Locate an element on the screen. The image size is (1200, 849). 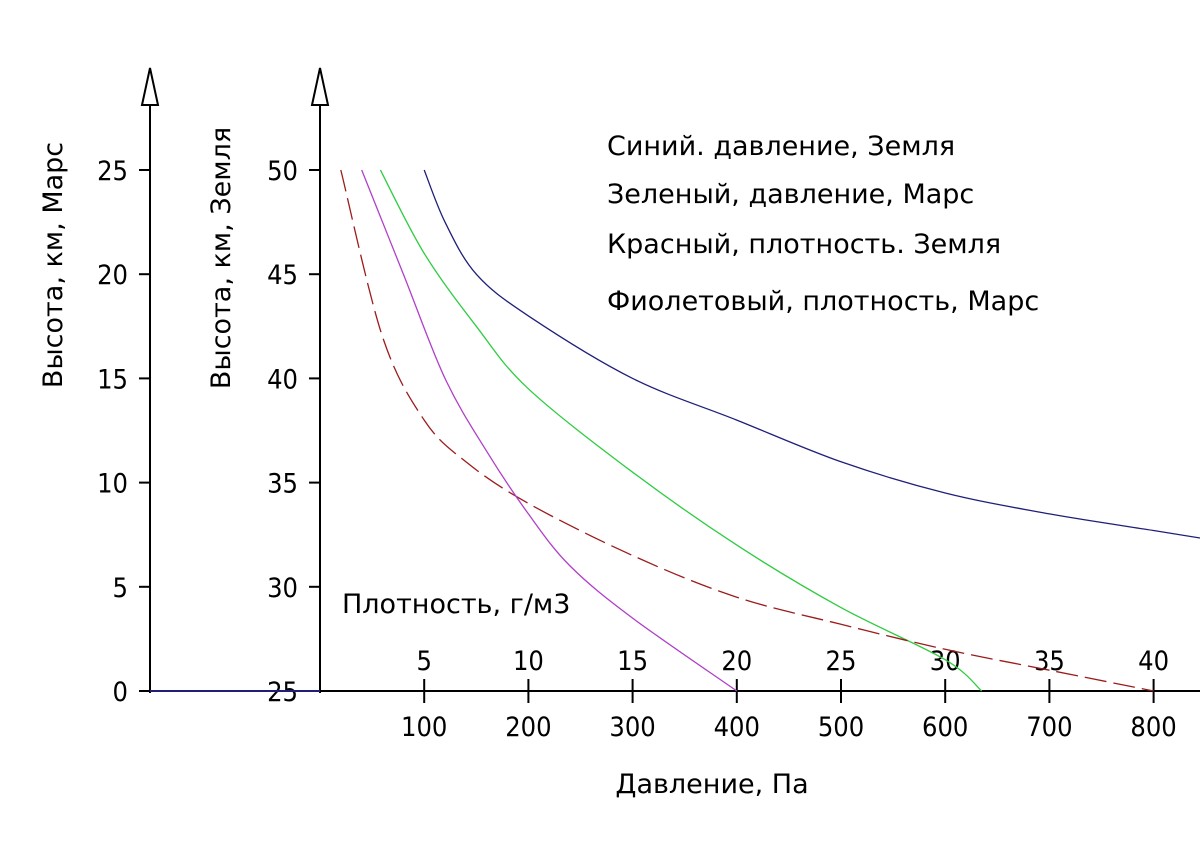
mars-y-axis: 0 5 10 15 20 25 Высота, км, Марс is located at coordinates (99, 387).